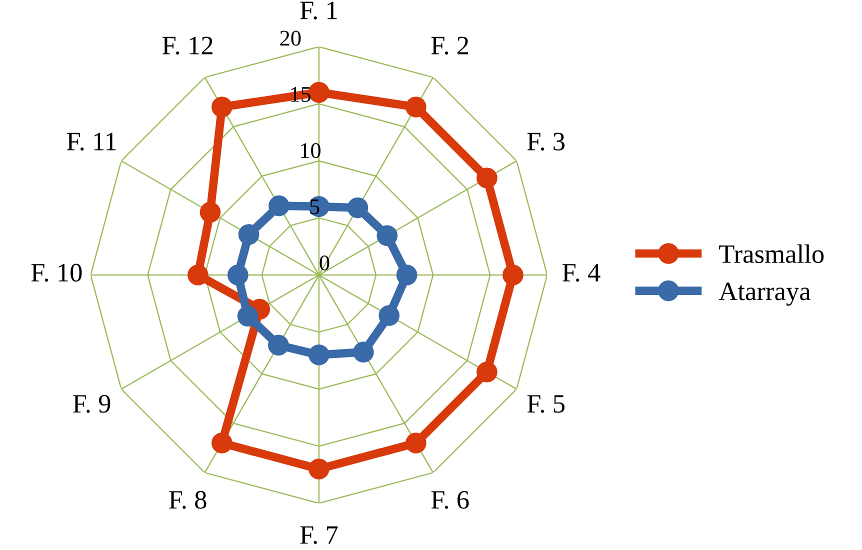 Image resolution: width=862 pixels, height=550 pixels. I want to click on spoke-label: F. 2, so click(449, 45).